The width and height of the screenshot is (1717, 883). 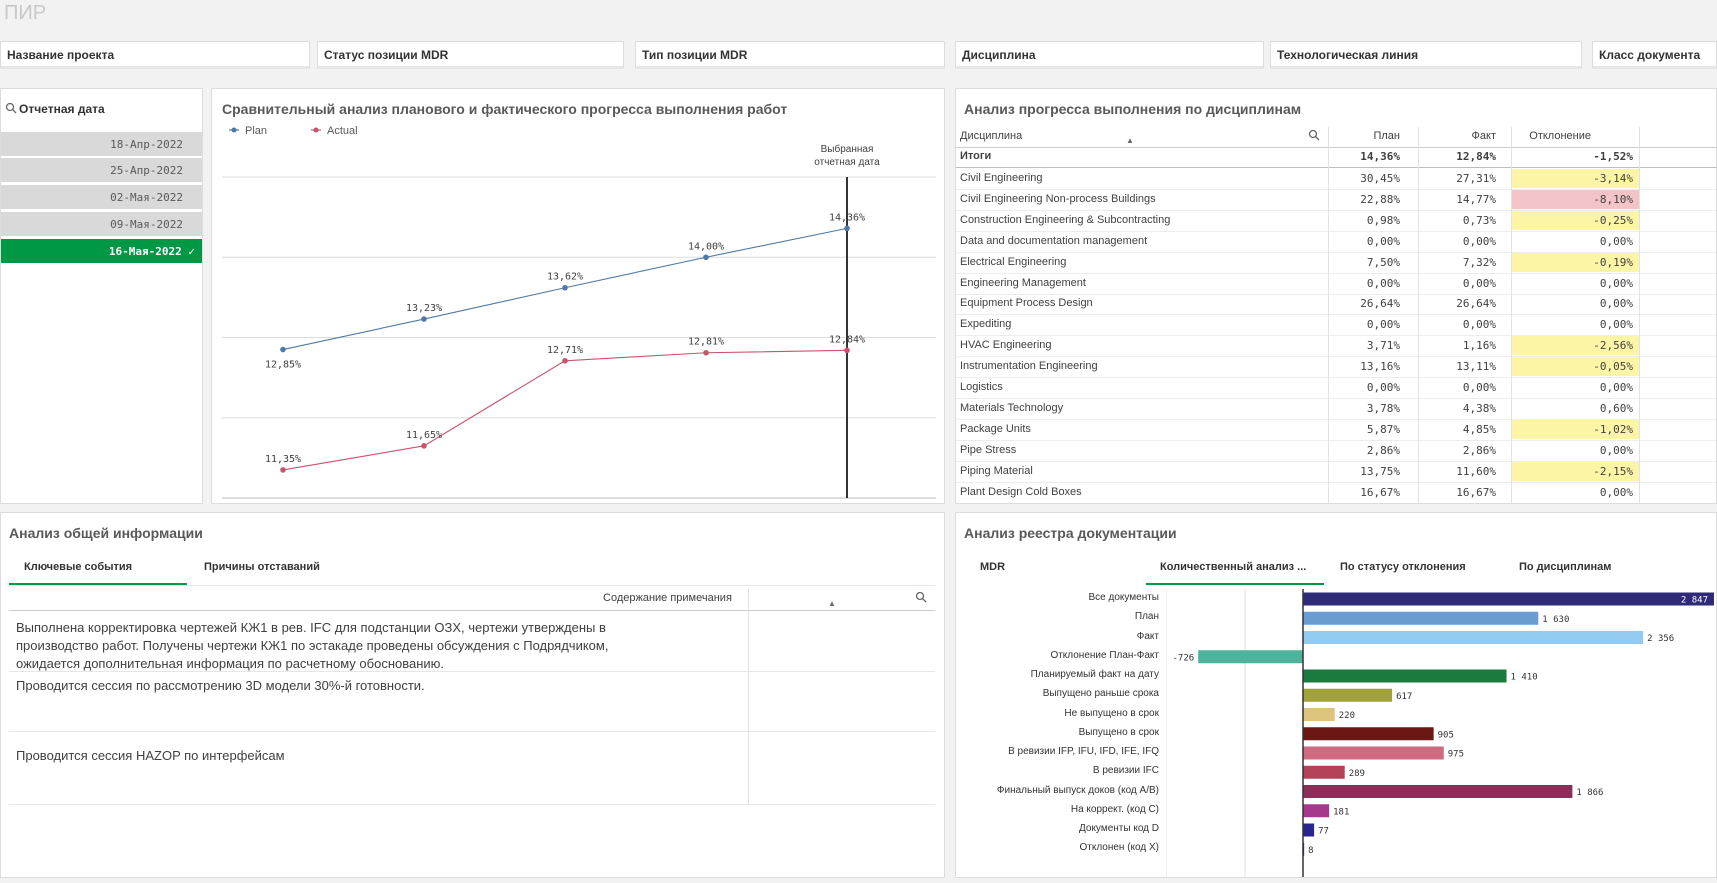 What do you see at coordinates (1109, 55) in the screenshot?
I see `filter-discipline: Дисциплина` at bounding box center [1109, 55].